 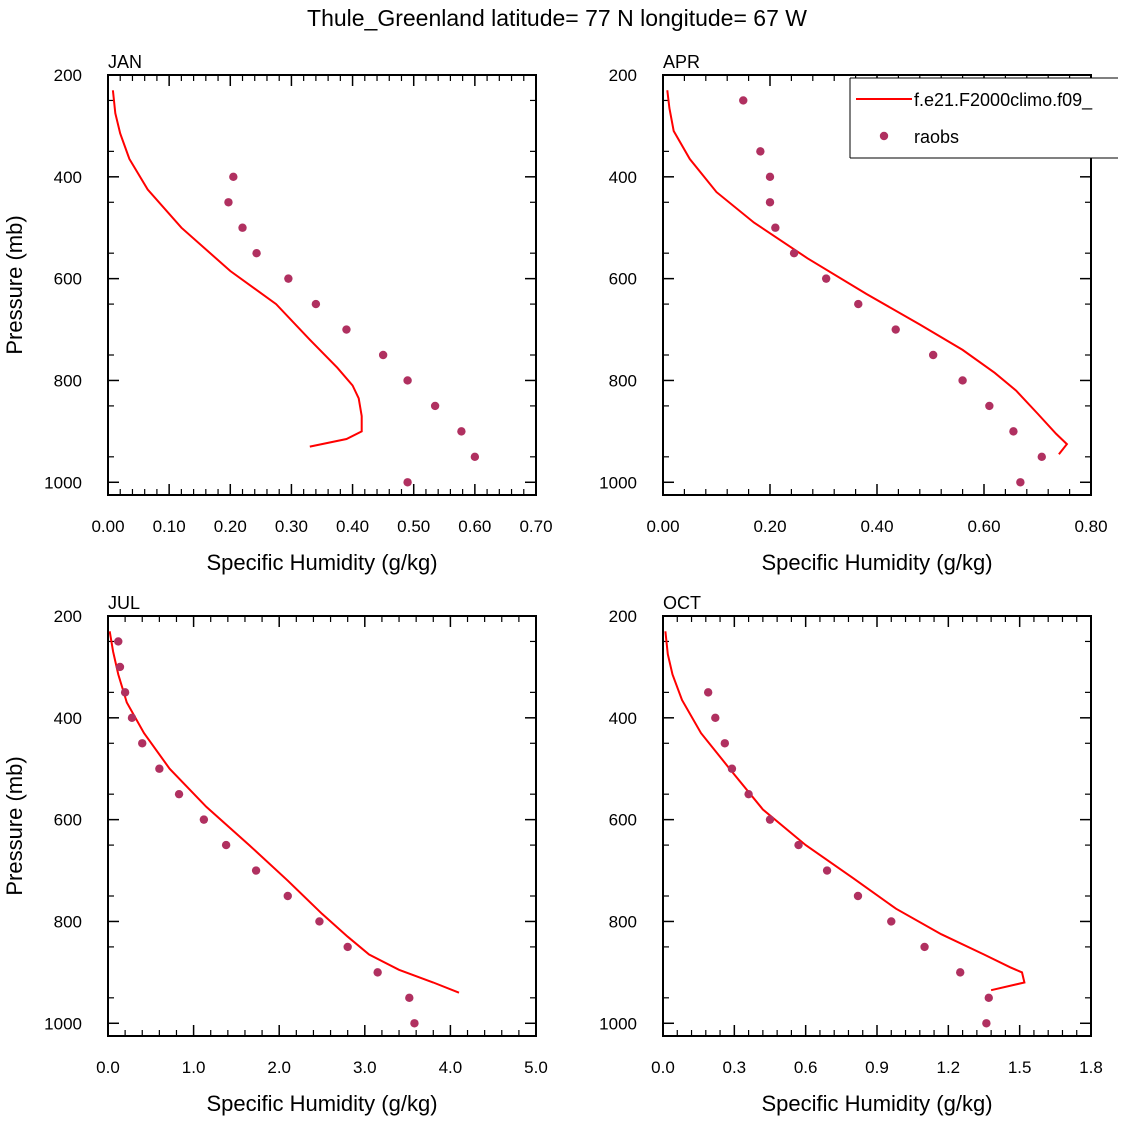 What do you see at coordinates (949, 1067) in the screenshot?
I see `x-tick-label: 1.2` at bounding box center [949, 1067].